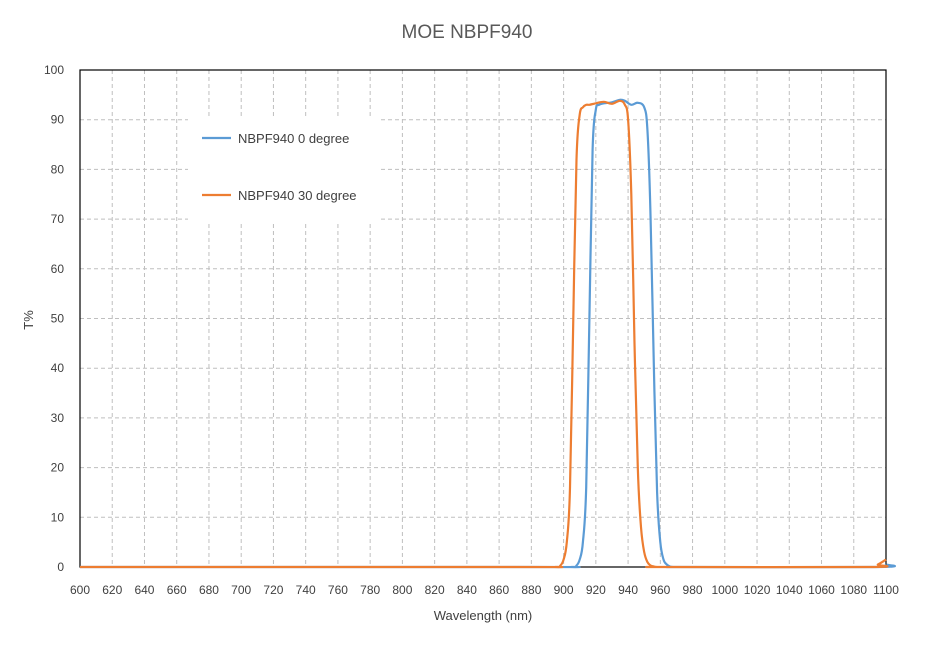 The height and width of the screenshot is (658, 935). I want to click on x-tick-label: 680, so click(209, 590).